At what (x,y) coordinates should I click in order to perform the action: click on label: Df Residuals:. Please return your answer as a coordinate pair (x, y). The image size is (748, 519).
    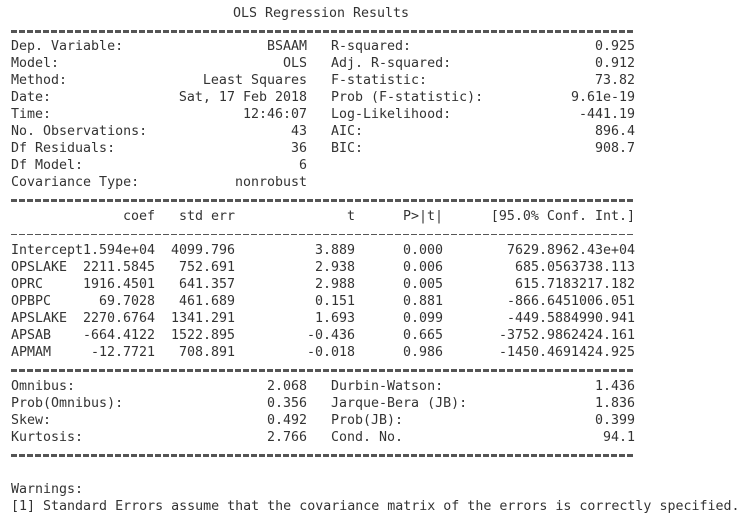
    Looking at the image, I should click on (63, 148).